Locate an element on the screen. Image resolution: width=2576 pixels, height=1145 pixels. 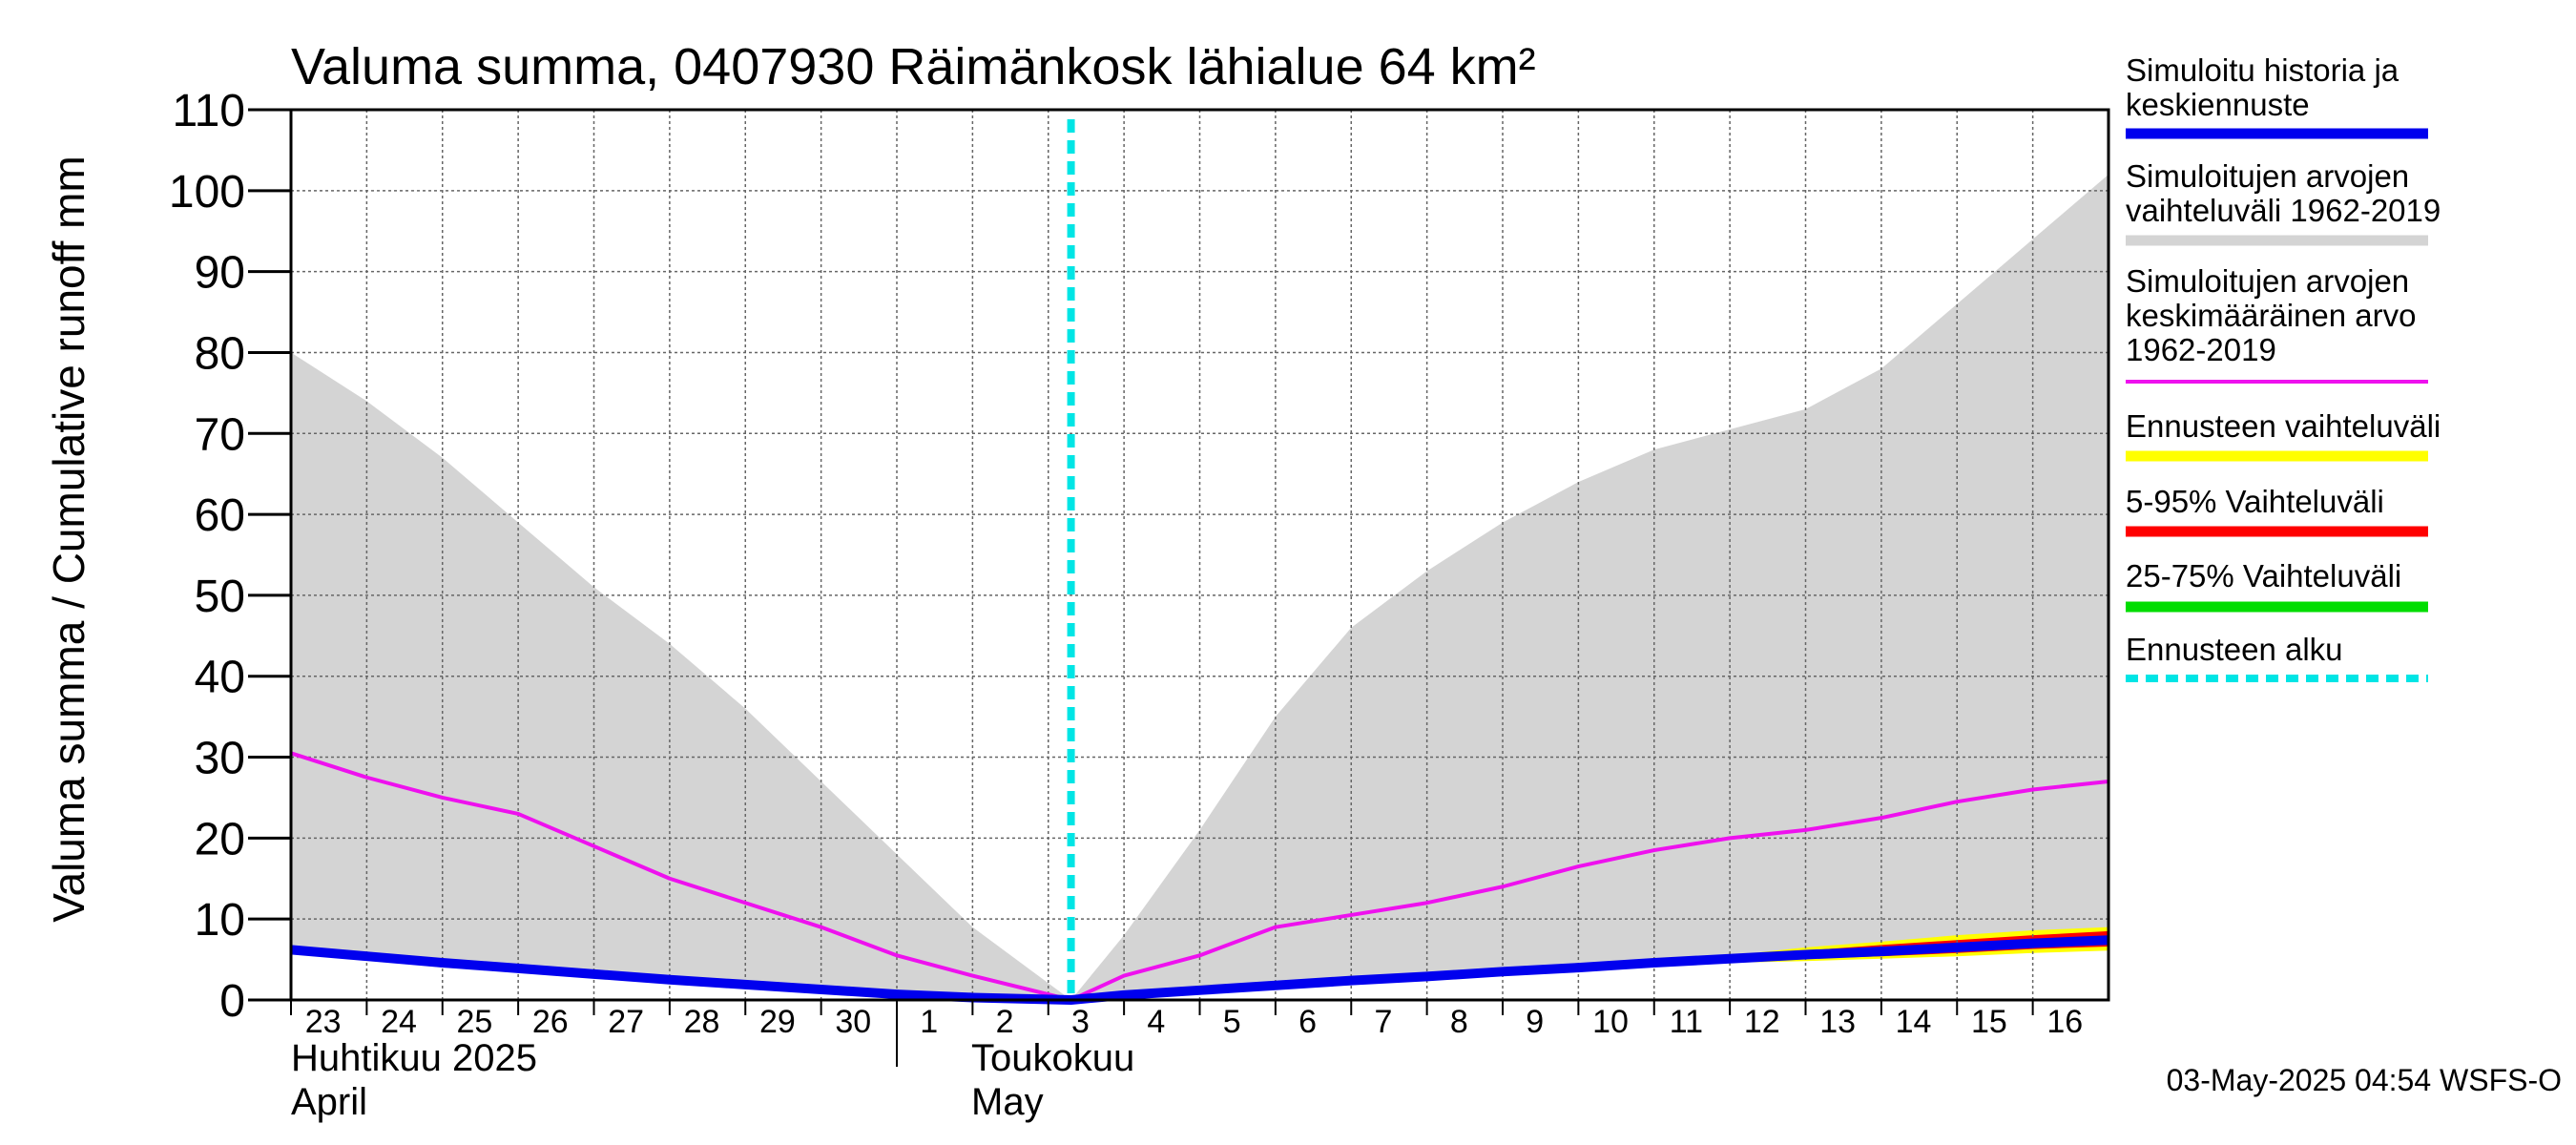
y-tick-label: 0 is located at coordinates (232, 1001).